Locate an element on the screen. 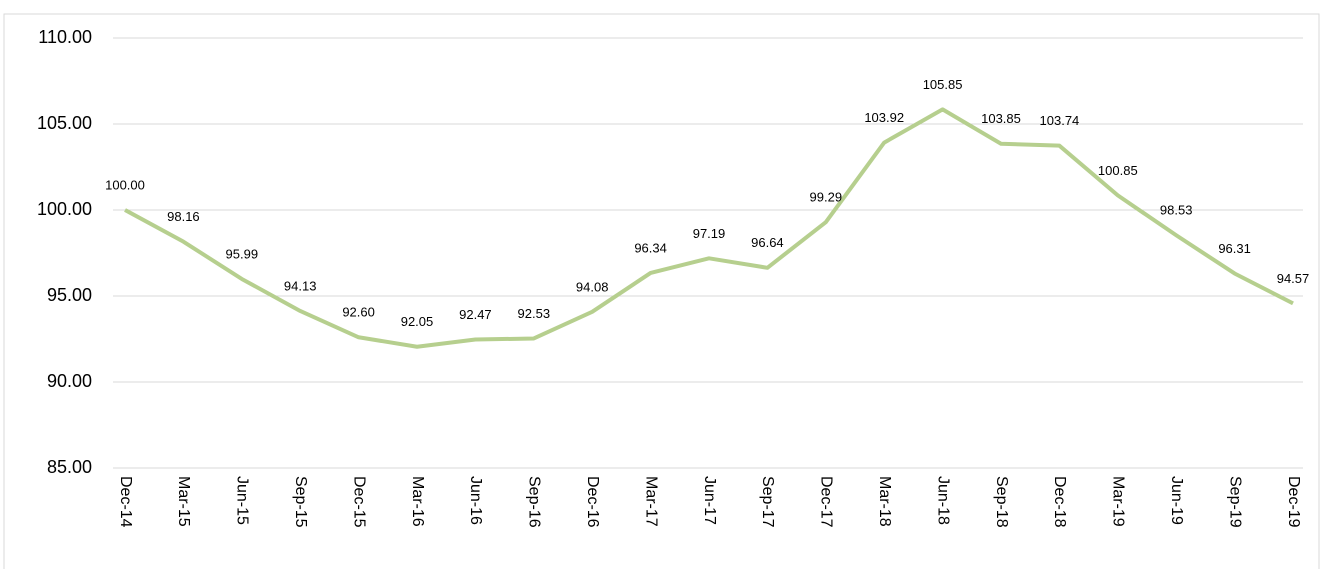  x-tick-label: Jun-18 is located at coordinates (942, 500).